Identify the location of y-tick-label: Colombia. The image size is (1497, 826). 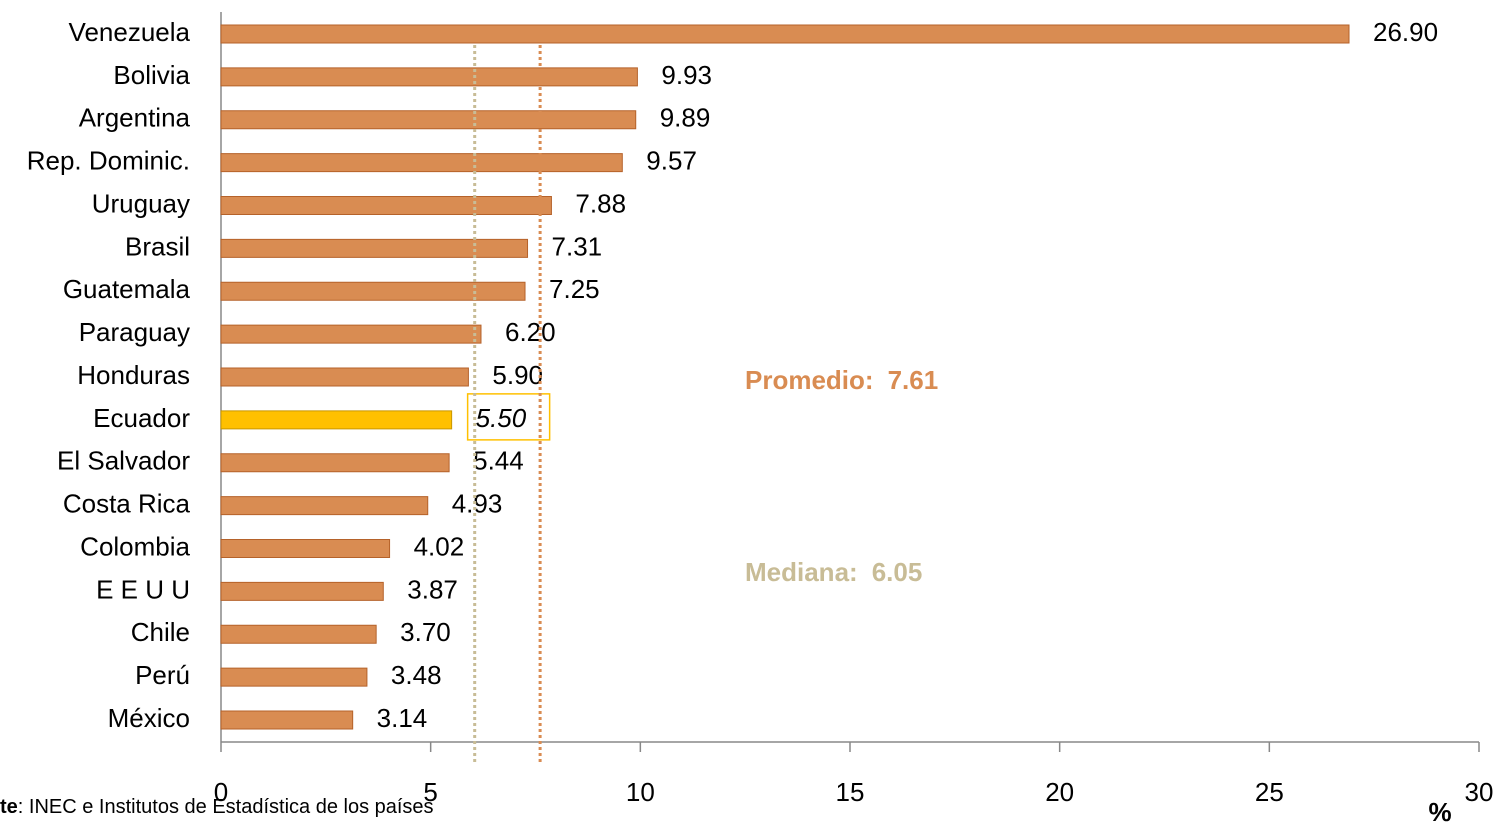
(135, 546).